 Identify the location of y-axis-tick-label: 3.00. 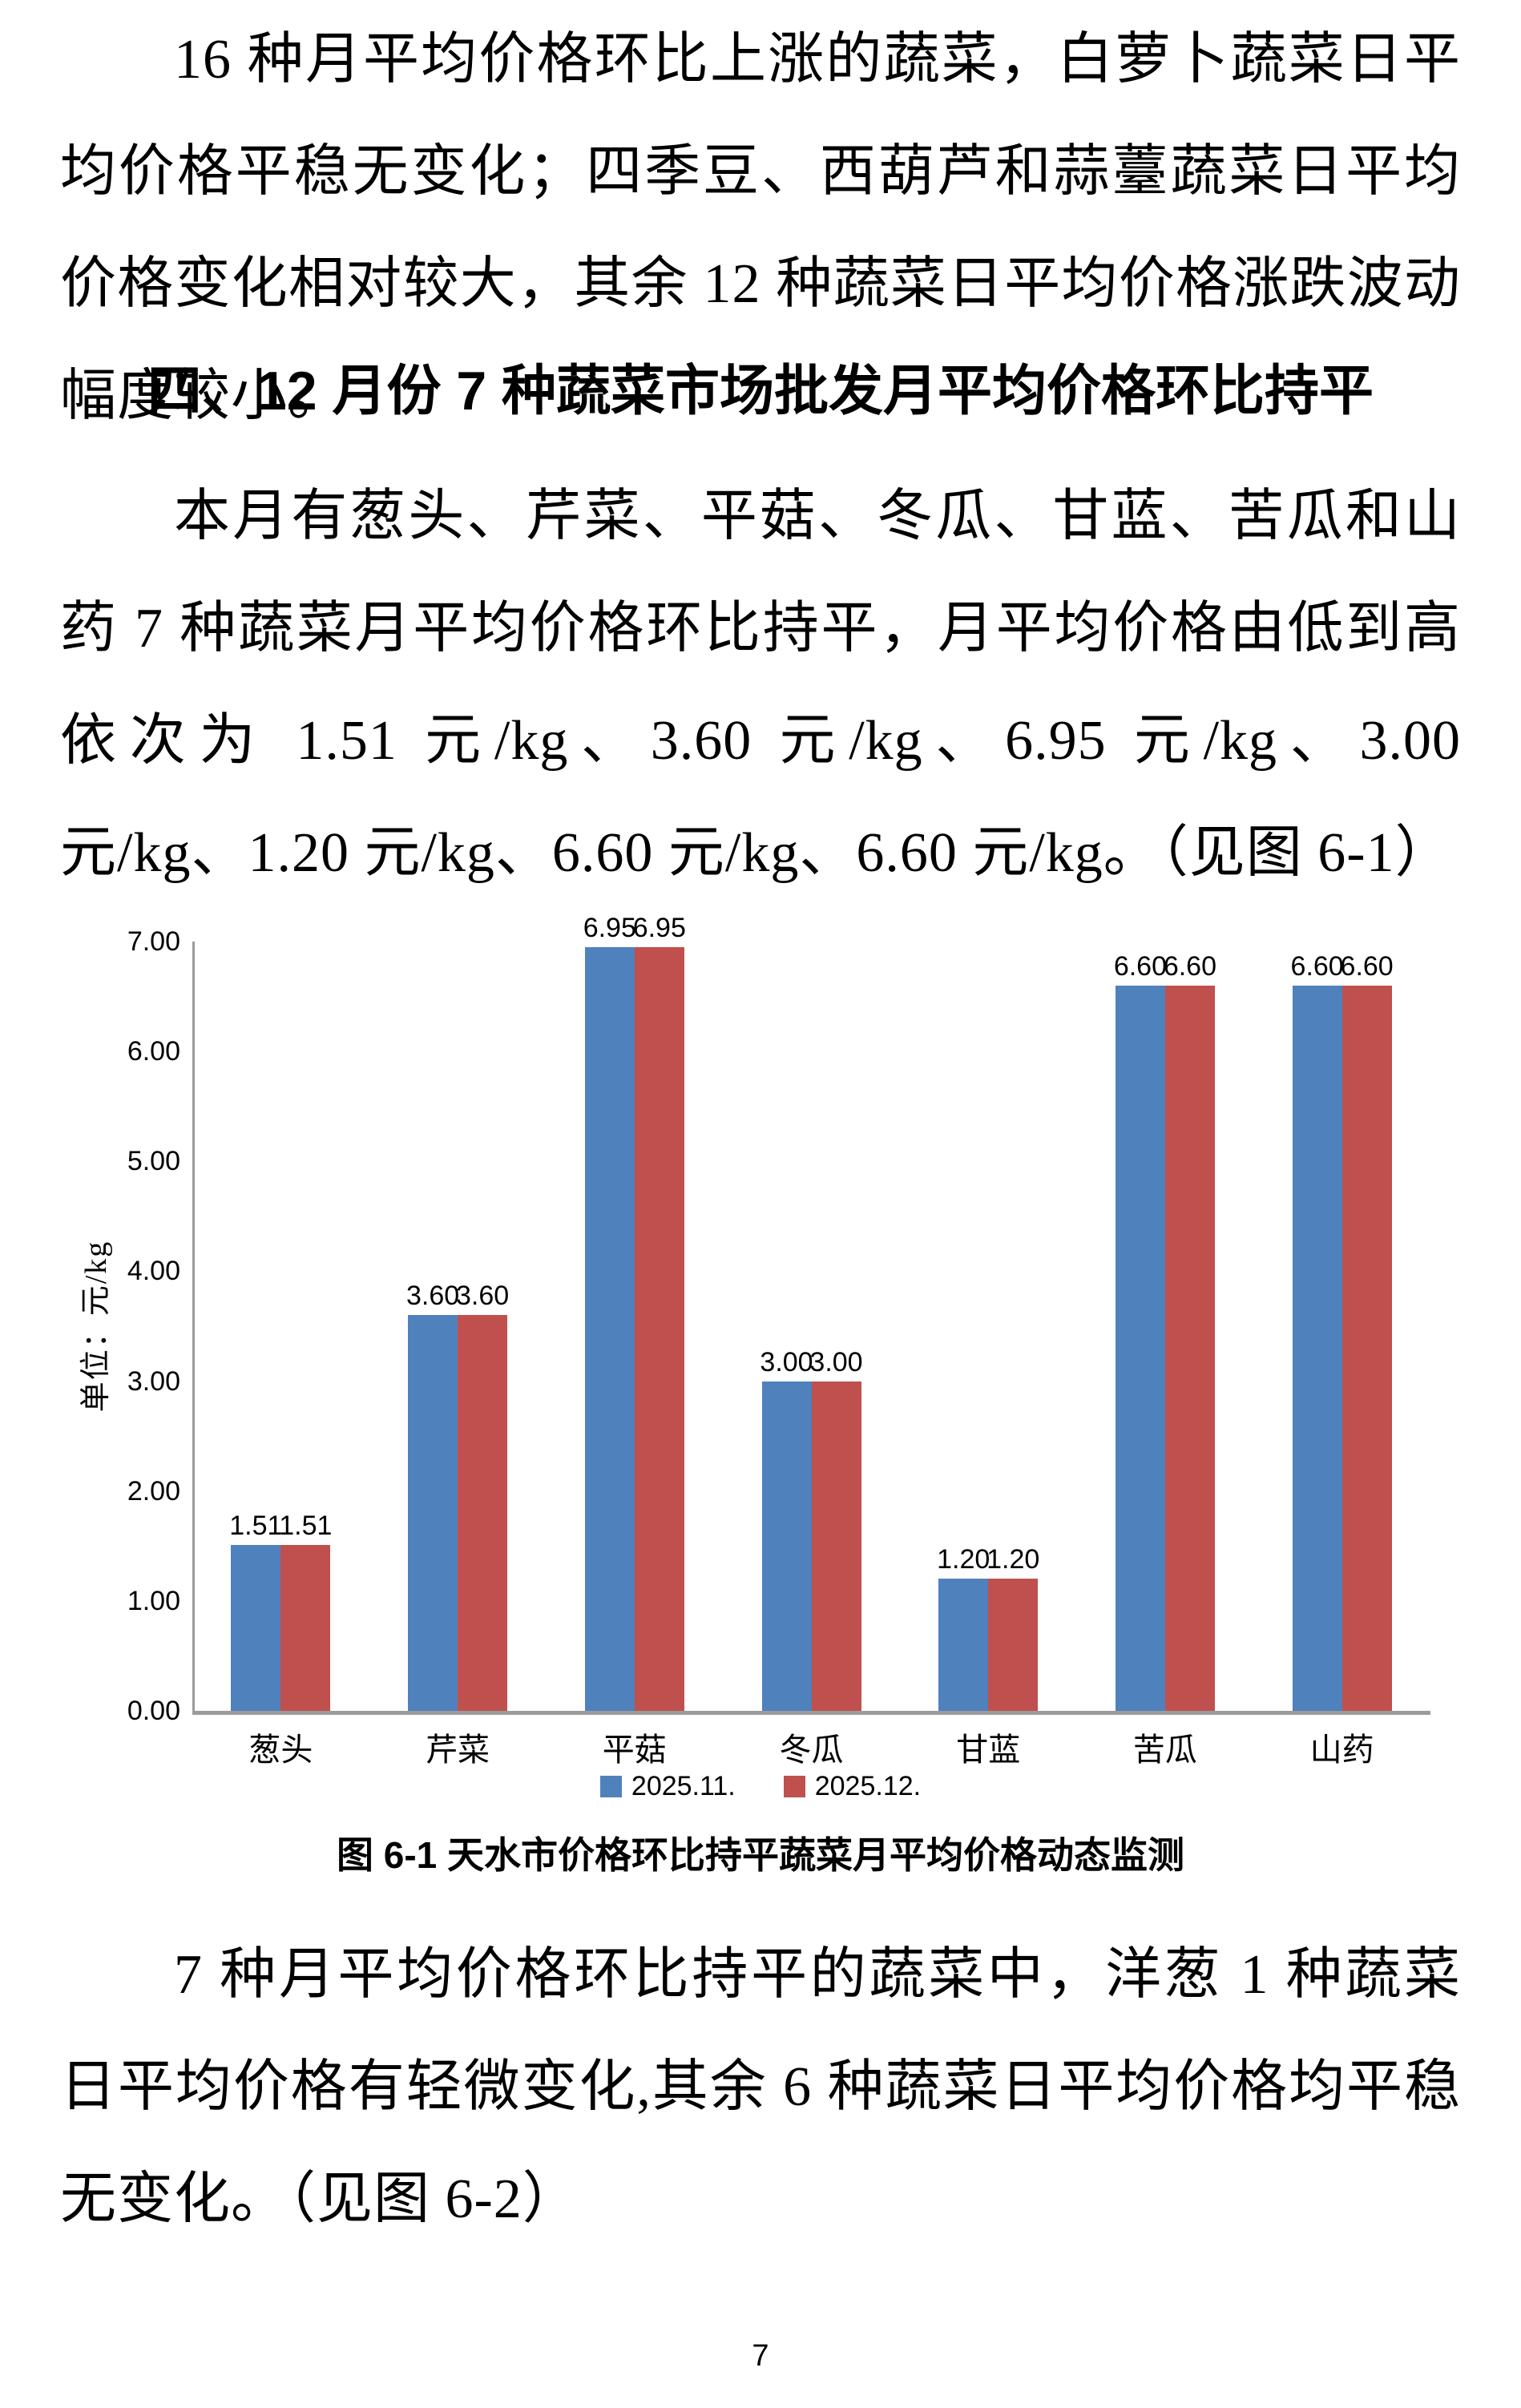
(153, 1381).